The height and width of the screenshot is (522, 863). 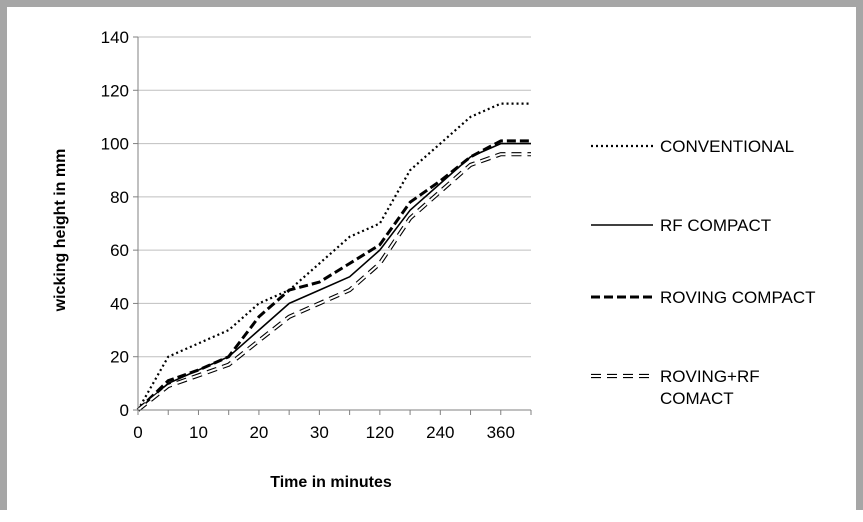 I want to click on y-tick-label: 60, so click(x=119, y=250).